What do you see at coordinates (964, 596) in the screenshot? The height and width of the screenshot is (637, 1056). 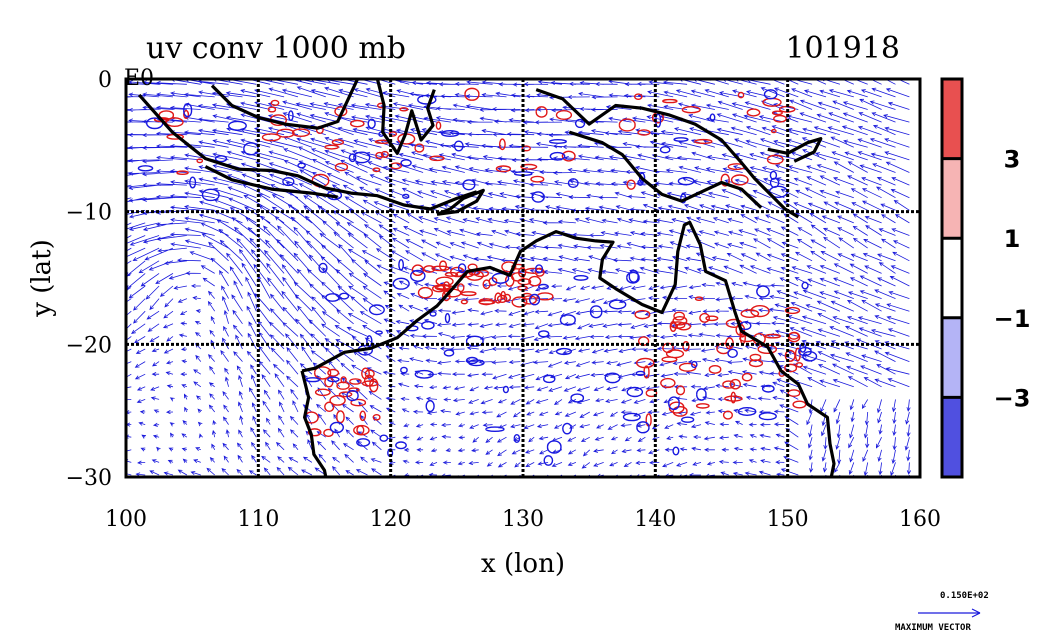 I see `reference-vector-magnitude: 0.150E+02` at bounding box center [964, 596].